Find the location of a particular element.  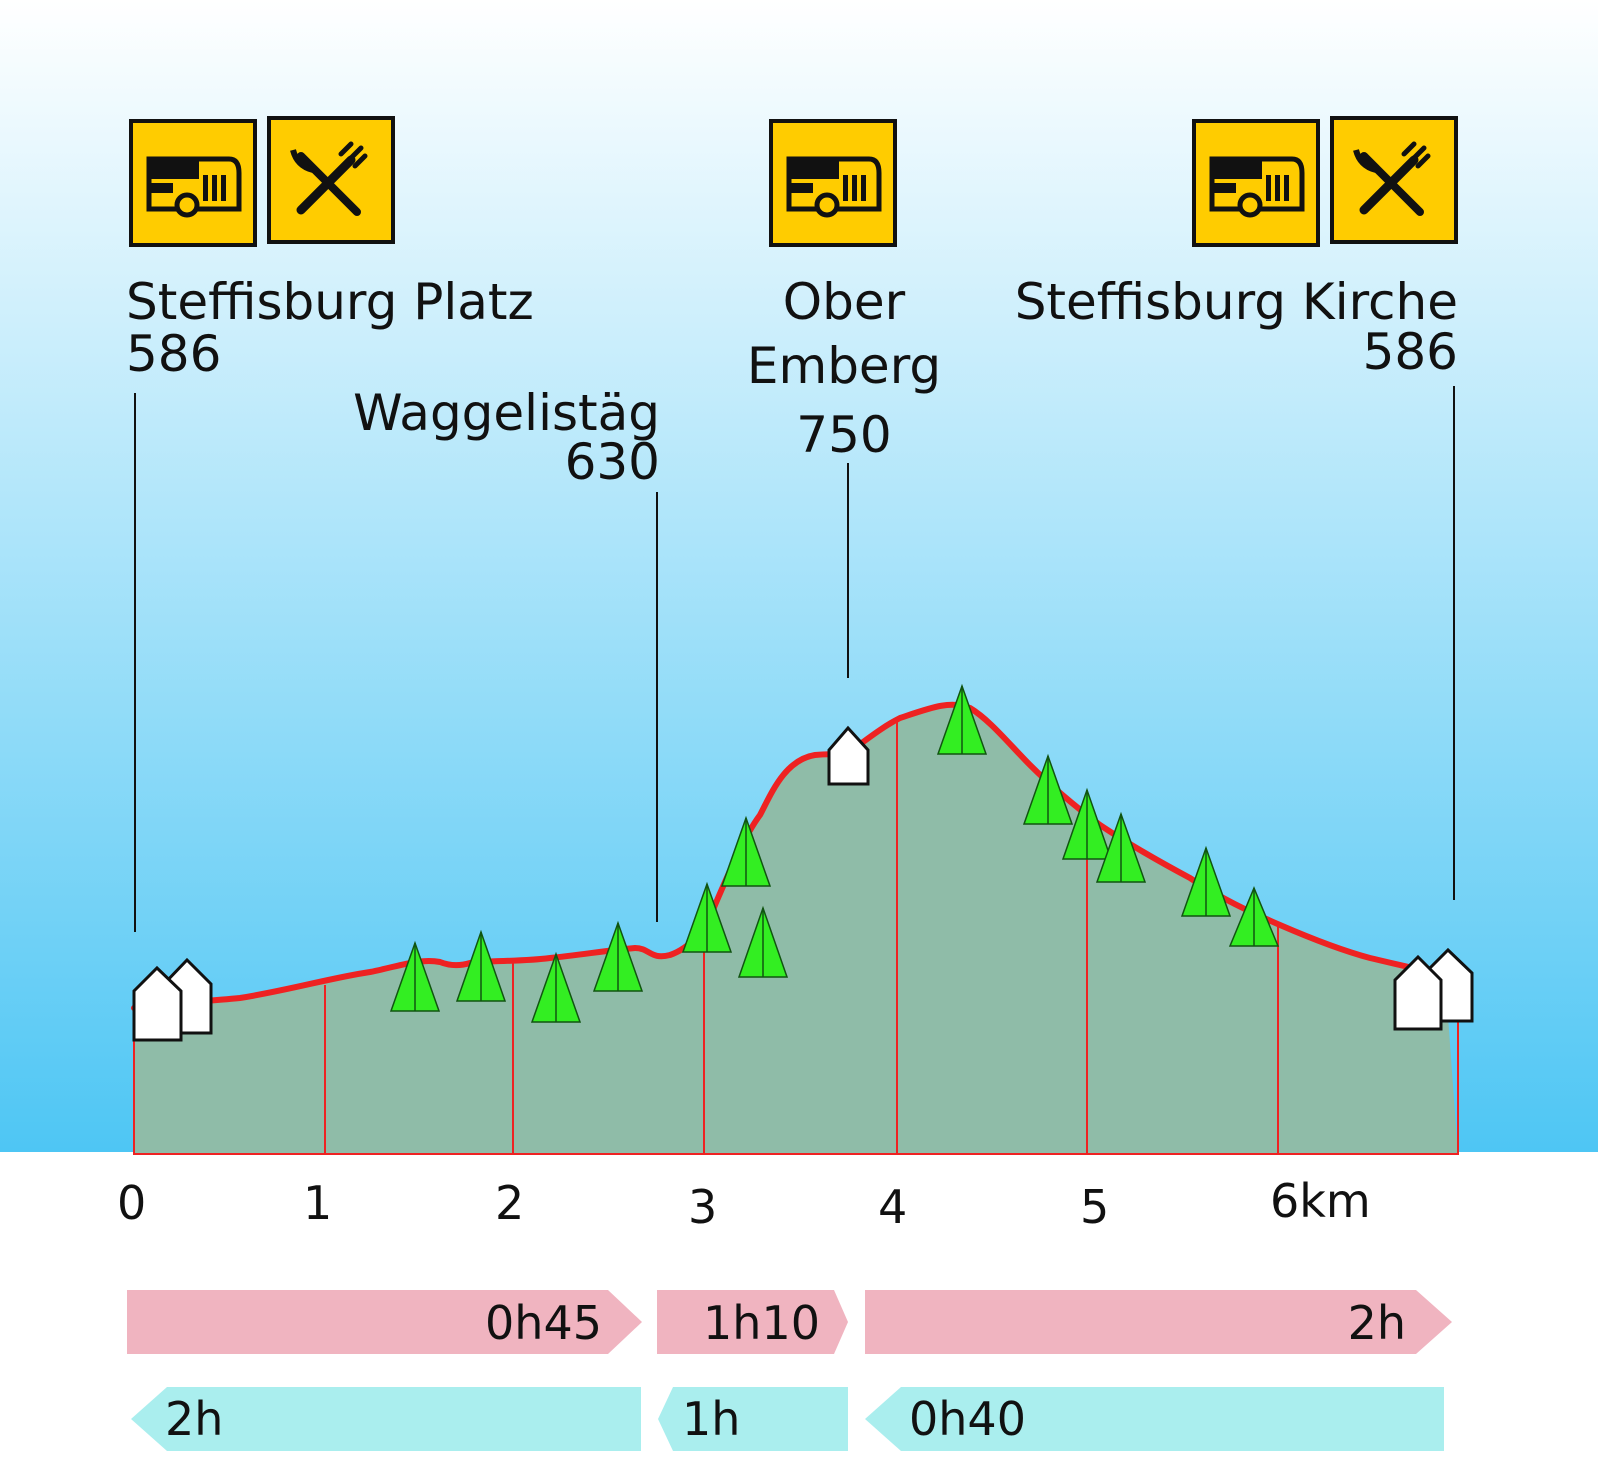

waypoint-elevation-steffisburg-kirche: 586 is located at coordinates (1410, 352).